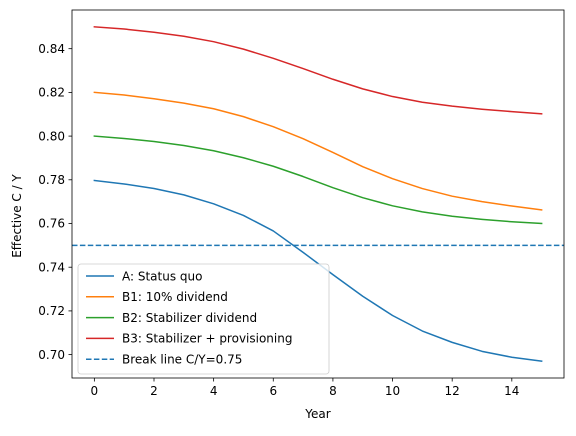 The image size is (576, 436). I want to click on x-tick-label: 4, so click(214, 391).